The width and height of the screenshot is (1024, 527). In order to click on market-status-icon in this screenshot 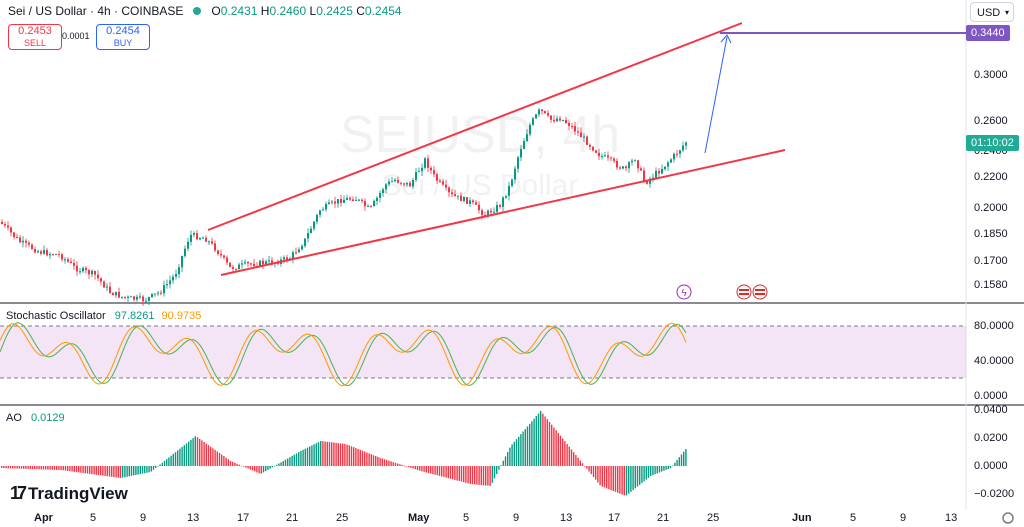, I will do `click(197, 11)`.